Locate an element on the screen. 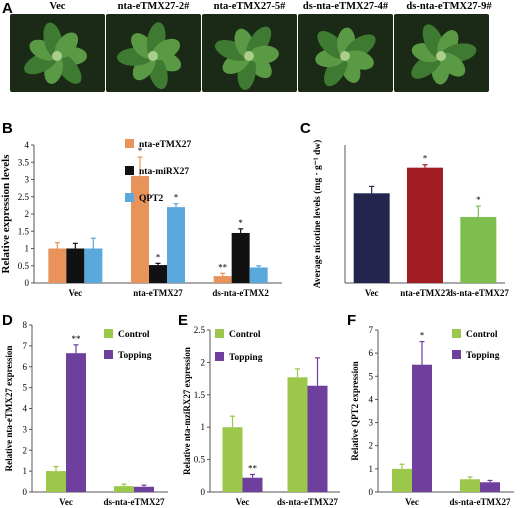 The image size is (520, 508). panel-label-a: A is located at coordinates (7, 8).